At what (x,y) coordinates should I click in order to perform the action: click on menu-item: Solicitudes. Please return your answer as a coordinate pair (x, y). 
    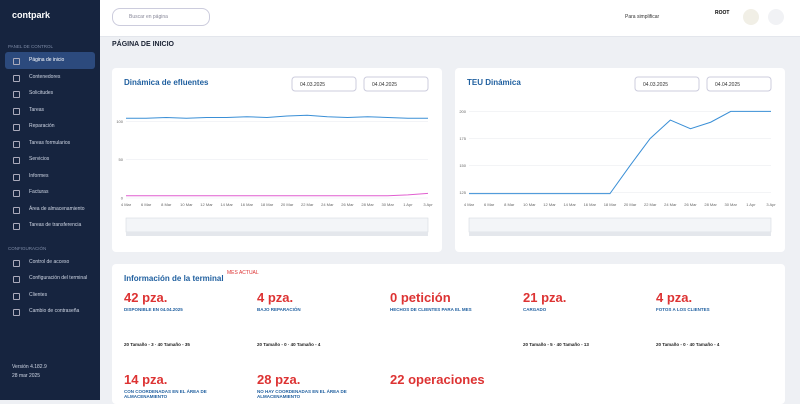
    Looking at the image, I should click on (50, 93).